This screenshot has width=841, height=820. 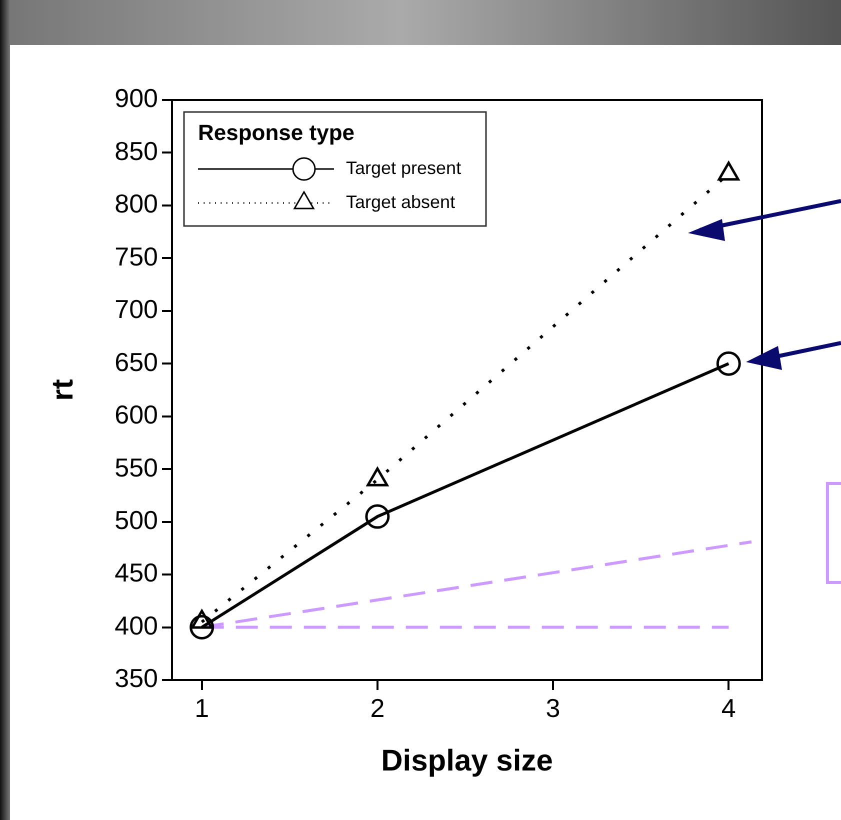 What do you see at coordinates (136, 98) in the screenshot?
I see `y-tick-label: 900` at bounding box center [136, 98].